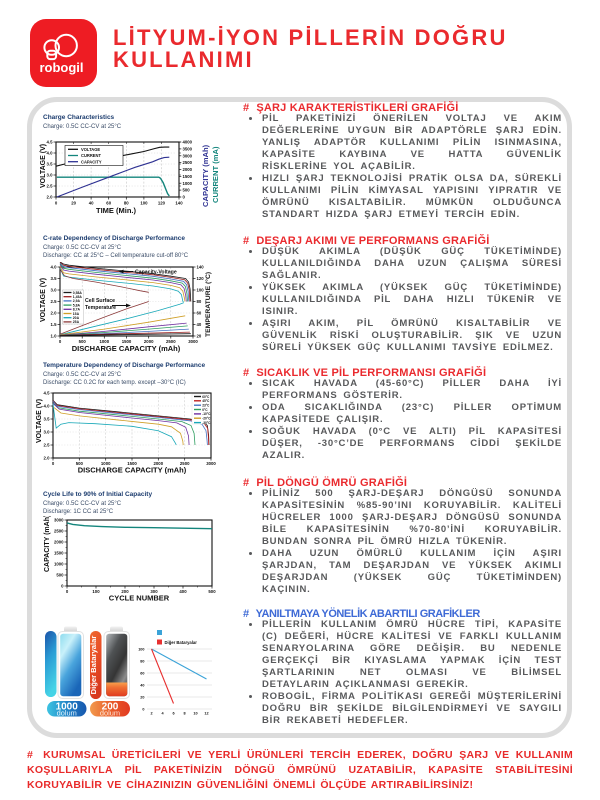 The image size is (600, 800). Describe the element at coordinates (77, 310) in the screenshot. I see `svg-text: 8,7A` at that location.